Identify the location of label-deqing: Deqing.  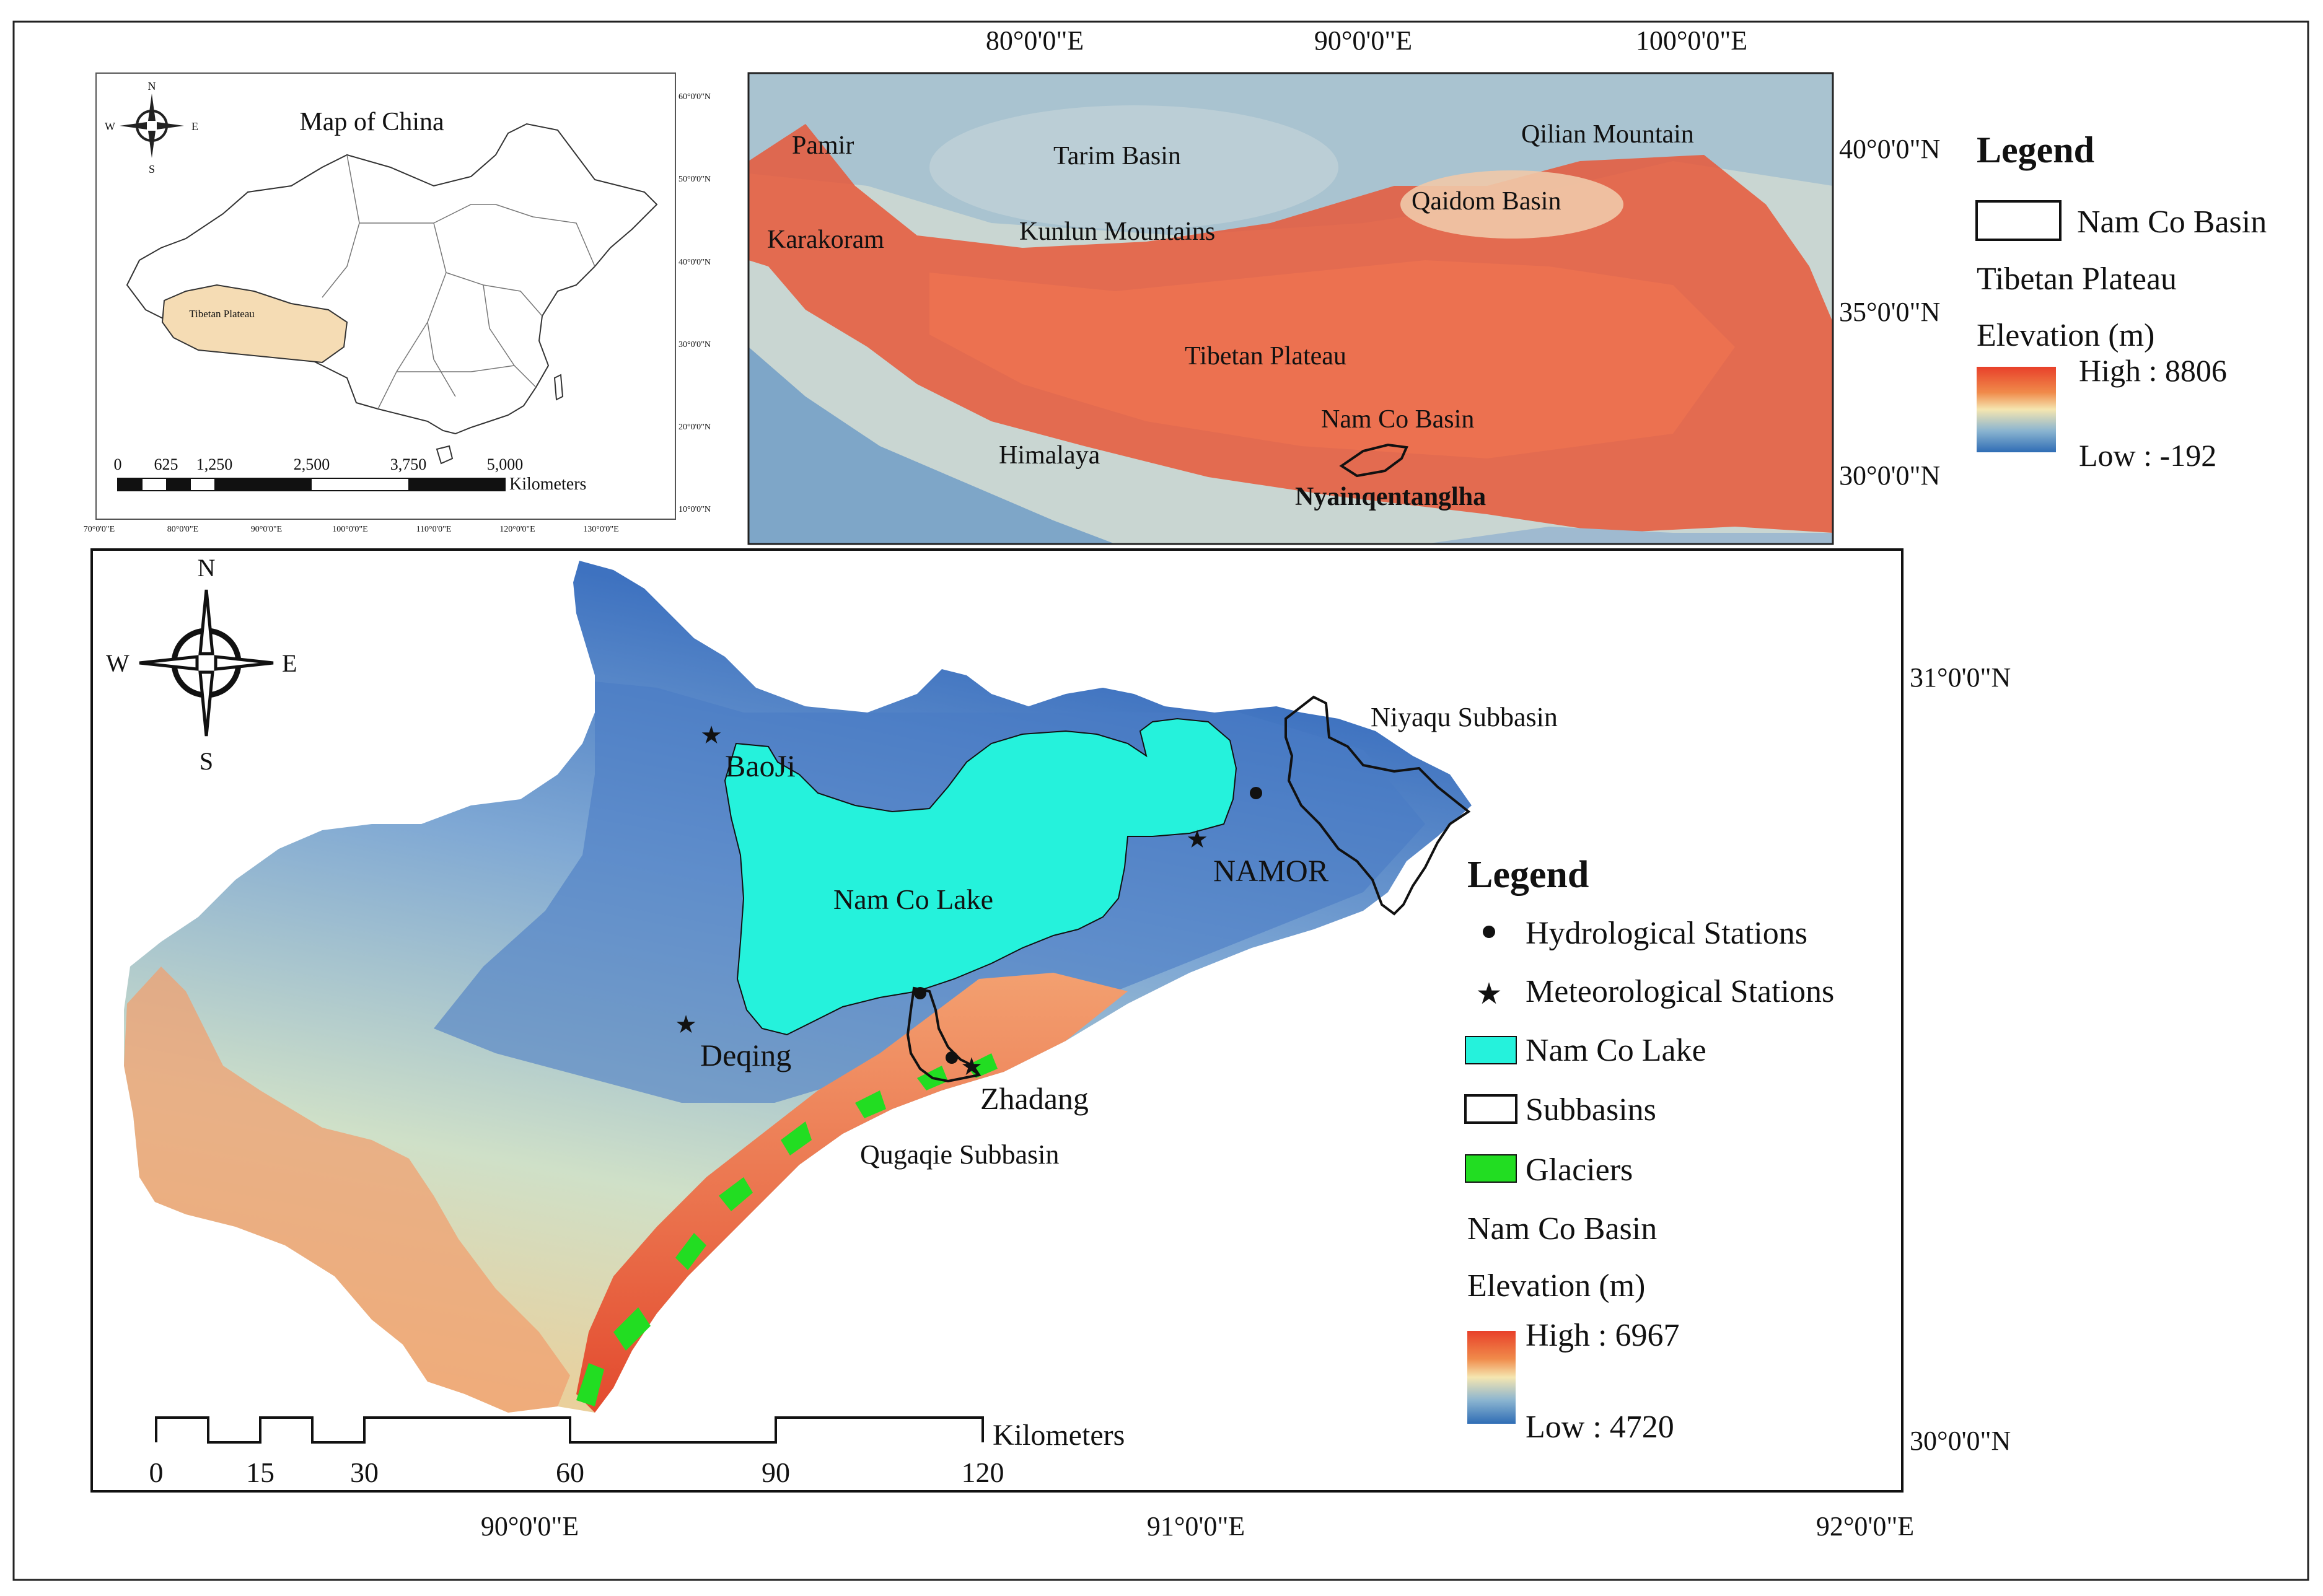
(746, 1055).